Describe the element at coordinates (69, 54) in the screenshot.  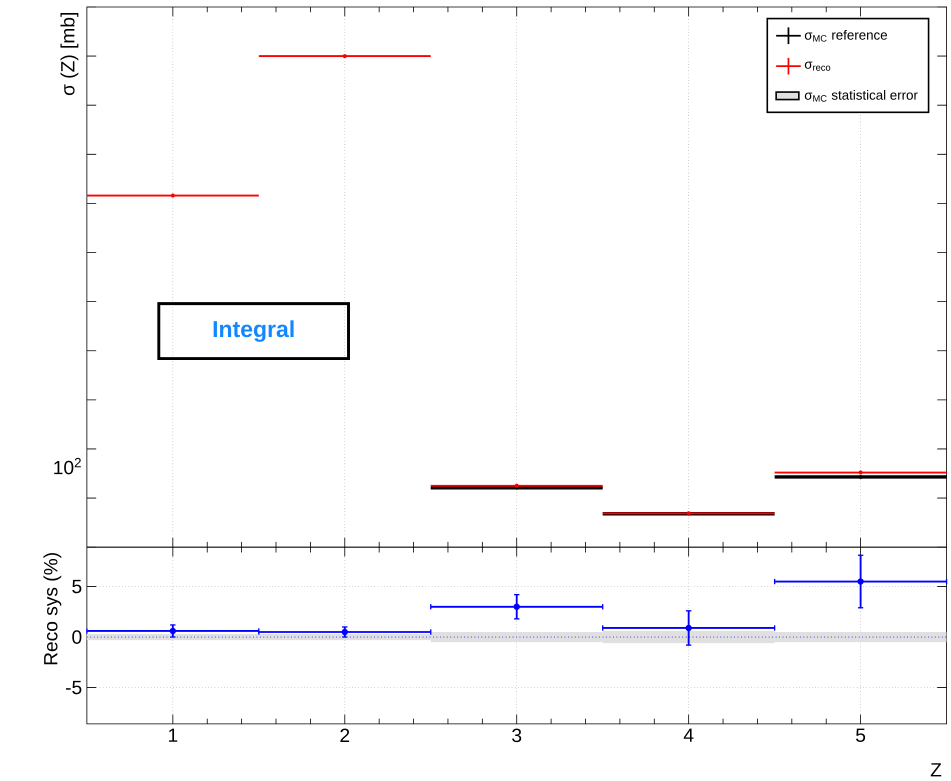
I see `y-axis-title: σ (Z) [mb]` at that location.